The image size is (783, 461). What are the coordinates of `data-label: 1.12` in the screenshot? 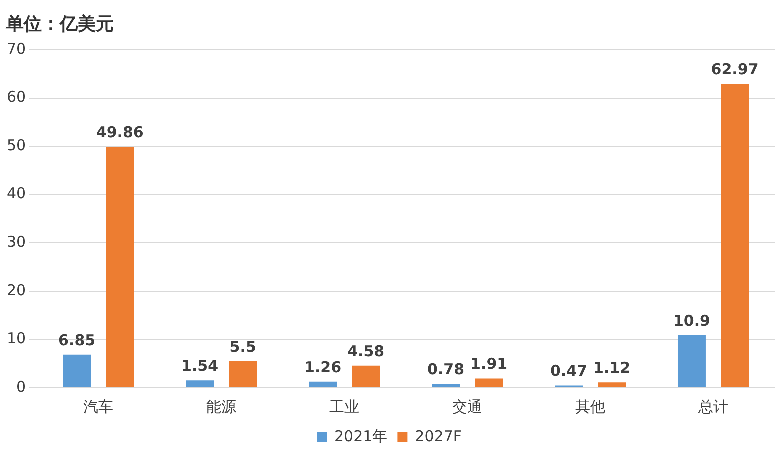 It's located at (612, 367).